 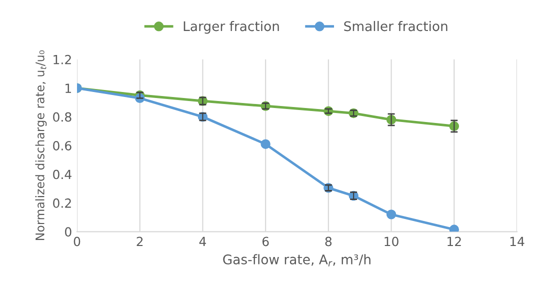 I want to click on x-axis-title: Gas-flow rate, A$_{r}$, m³/h, so click(x=296, y=260).